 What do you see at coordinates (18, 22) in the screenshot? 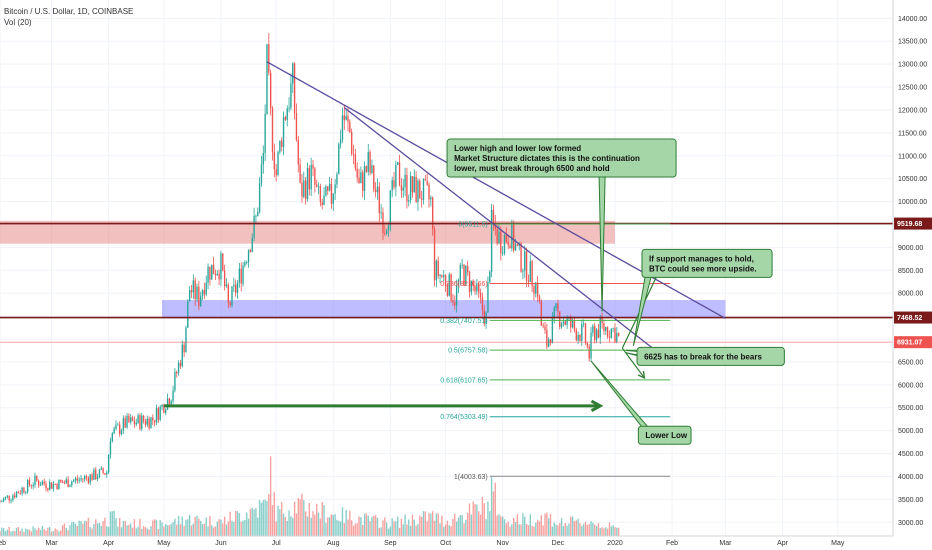
I see `volume-indicator-label: Vol (20)` at bounding box center [18, 22].